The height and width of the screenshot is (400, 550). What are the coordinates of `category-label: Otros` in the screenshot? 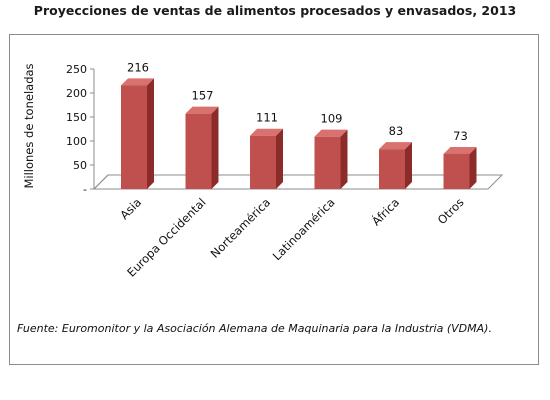 It's located at (451, 211).